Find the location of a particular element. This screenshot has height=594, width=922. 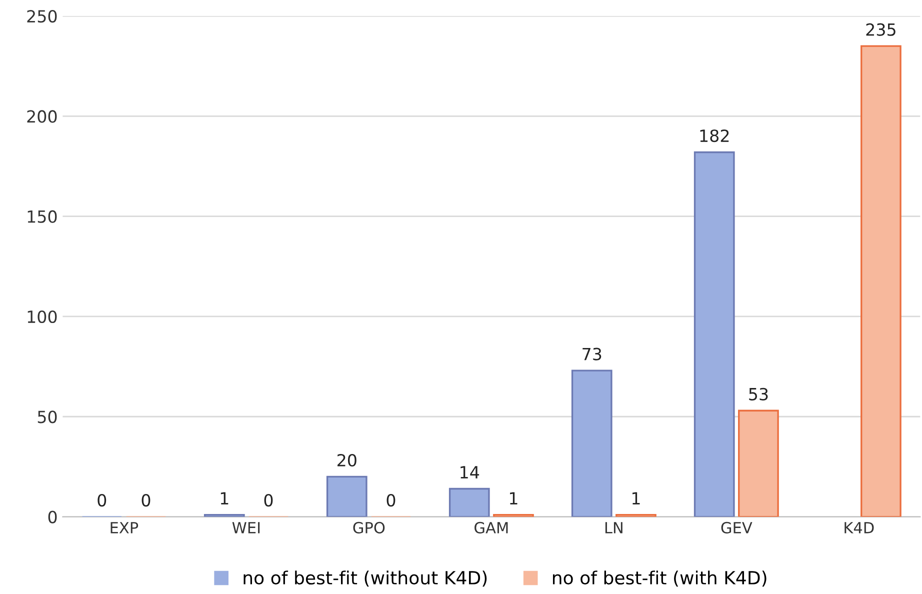

data-label: 14 is located at coordinates (470, 472).